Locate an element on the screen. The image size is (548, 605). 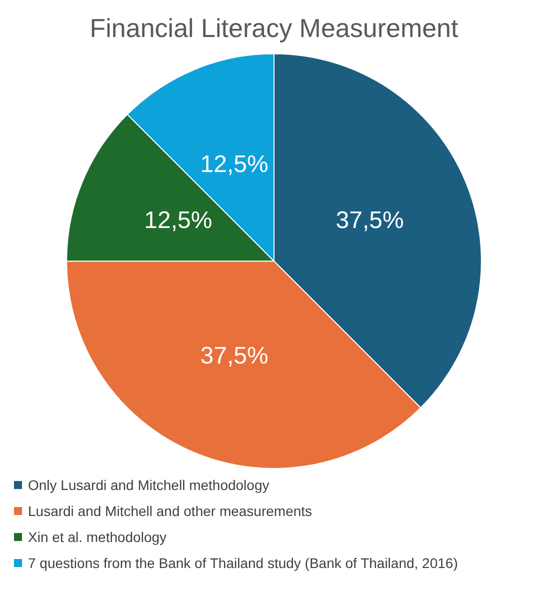
chart-title: Financial Literacy Measurement is located at coordinates (275, 27).